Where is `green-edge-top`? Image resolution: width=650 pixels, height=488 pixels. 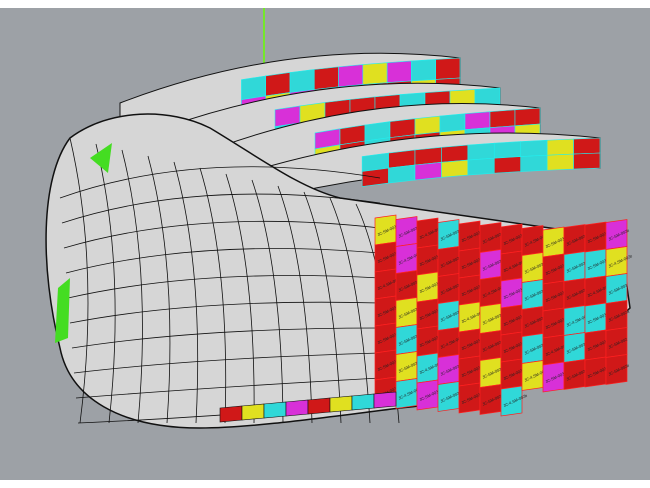
green-edge-top is located at coordinates (101, 158).